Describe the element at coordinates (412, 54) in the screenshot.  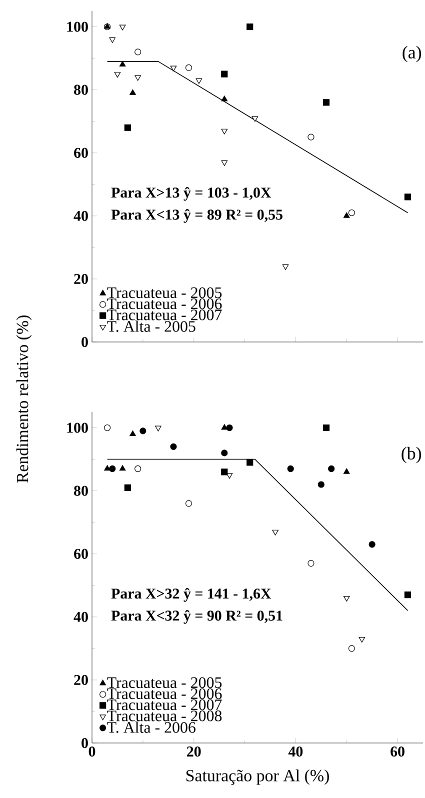
I see `annotation: (a)` at that location.